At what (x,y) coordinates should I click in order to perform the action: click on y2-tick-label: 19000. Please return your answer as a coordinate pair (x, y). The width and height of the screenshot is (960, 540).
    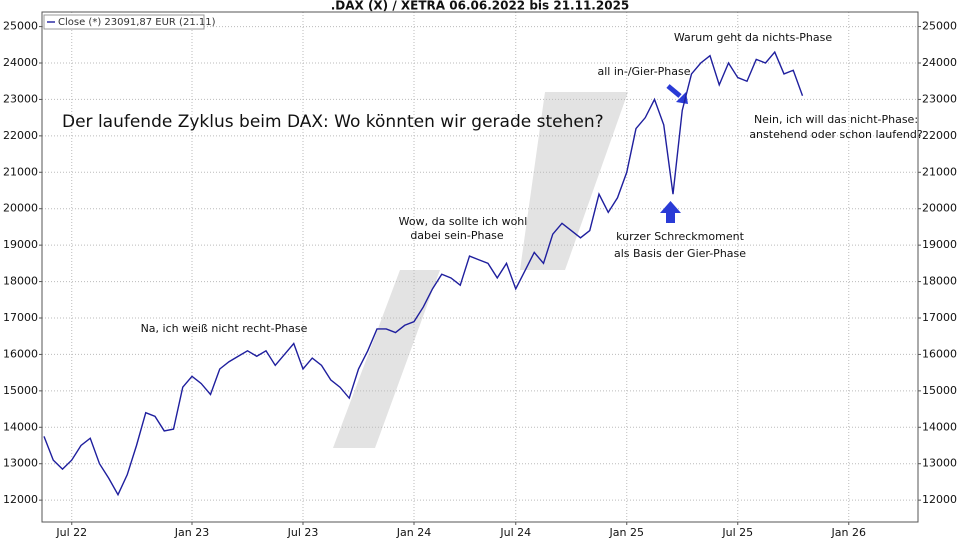
    Looking at the image, I should click on (939, 244).